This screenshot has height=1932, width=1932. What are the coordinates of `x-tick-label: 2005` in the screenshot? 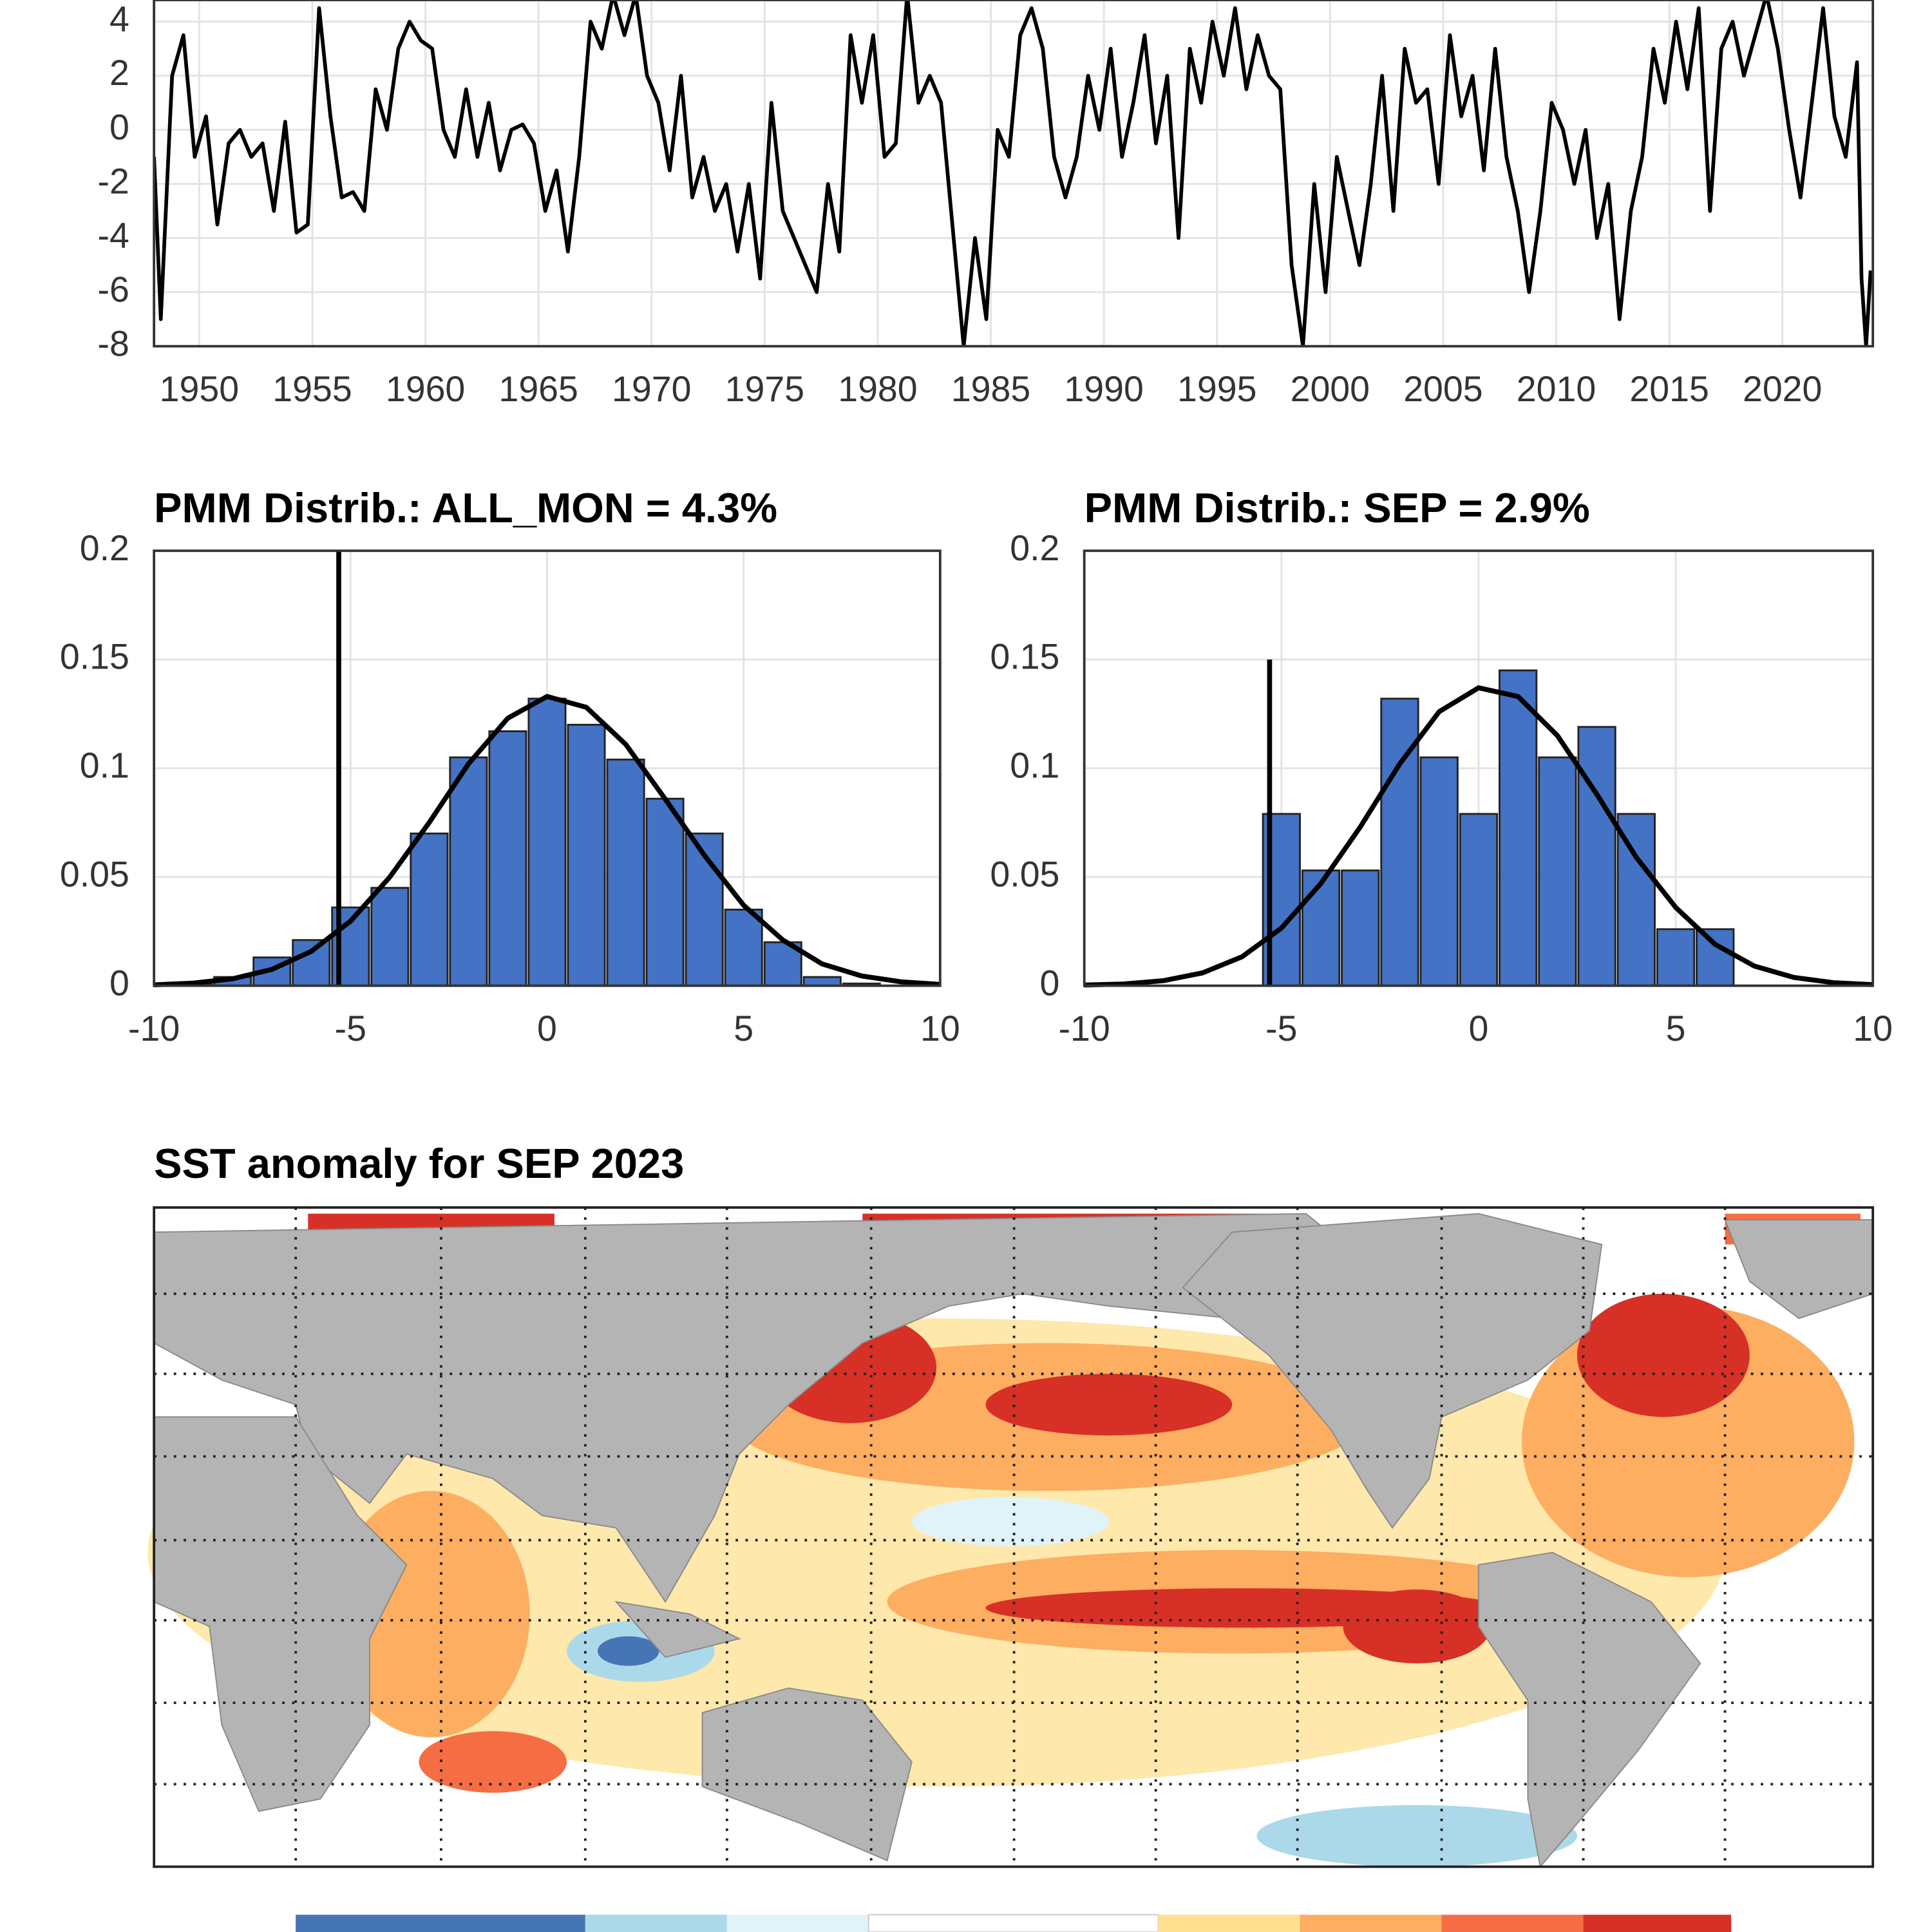 It's located at (1442, 389).